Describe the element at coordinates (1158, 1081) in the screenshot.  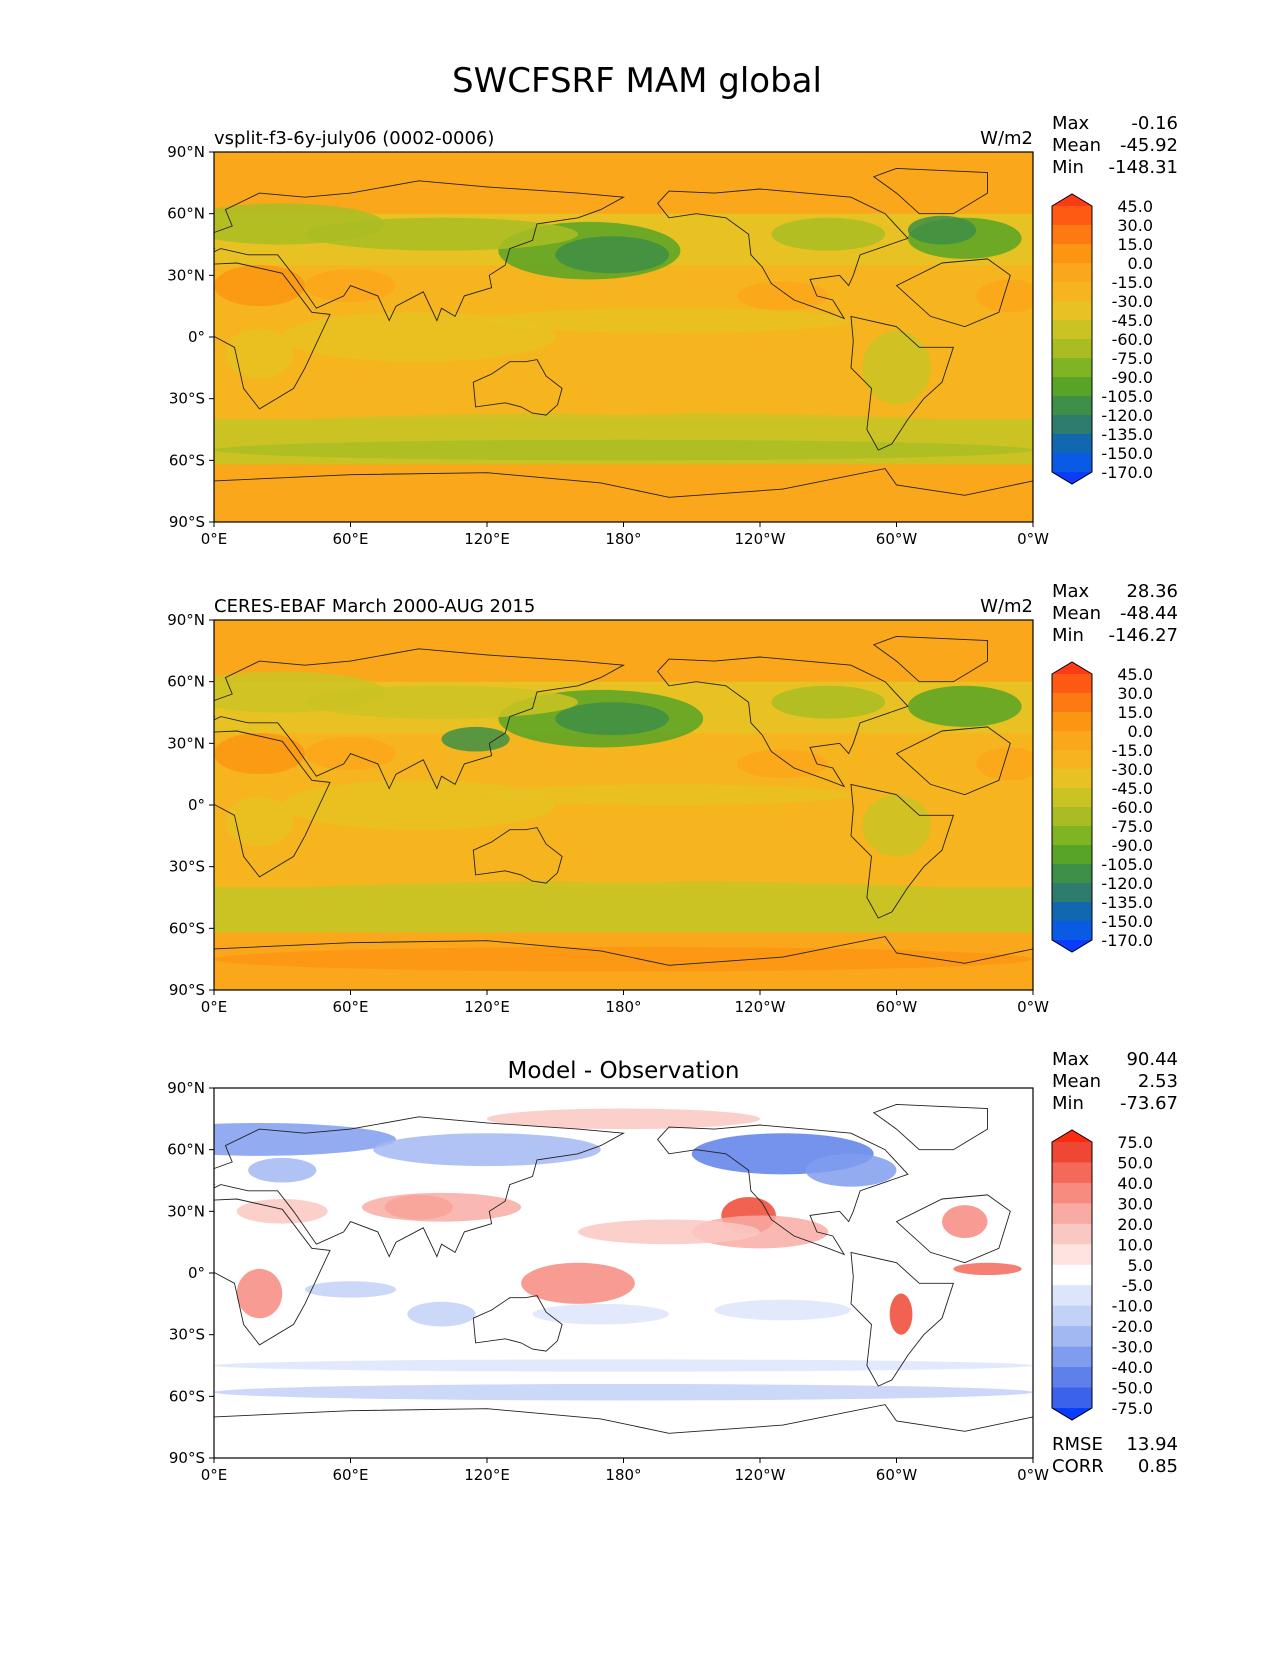
I see `stat-value: 2.53` at that location.